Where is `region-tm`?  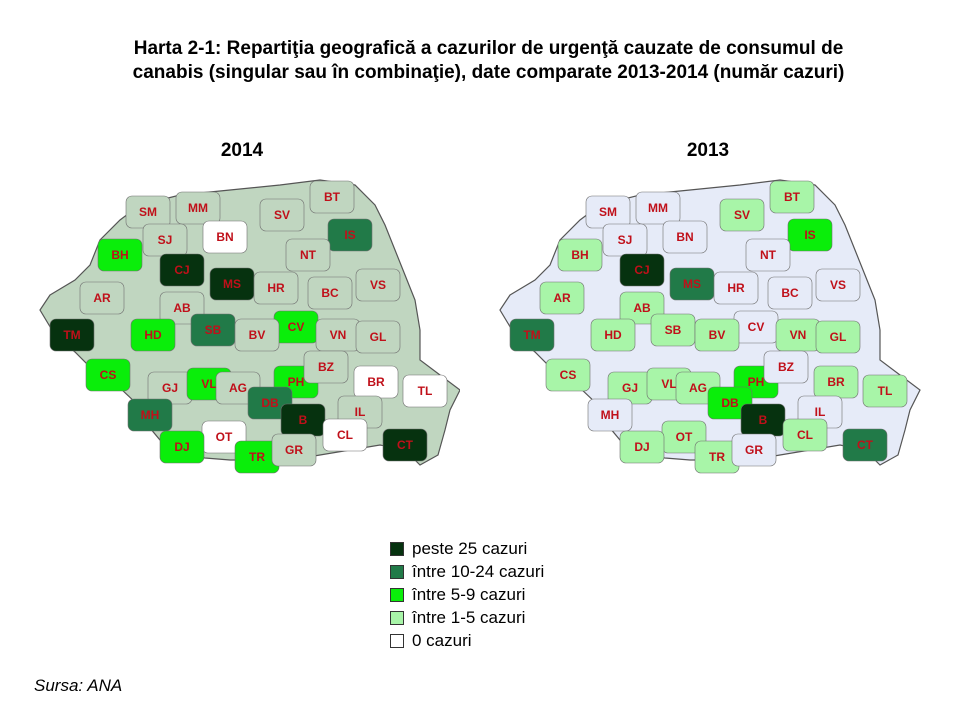 region-tm is located at coordinates (532, 335).